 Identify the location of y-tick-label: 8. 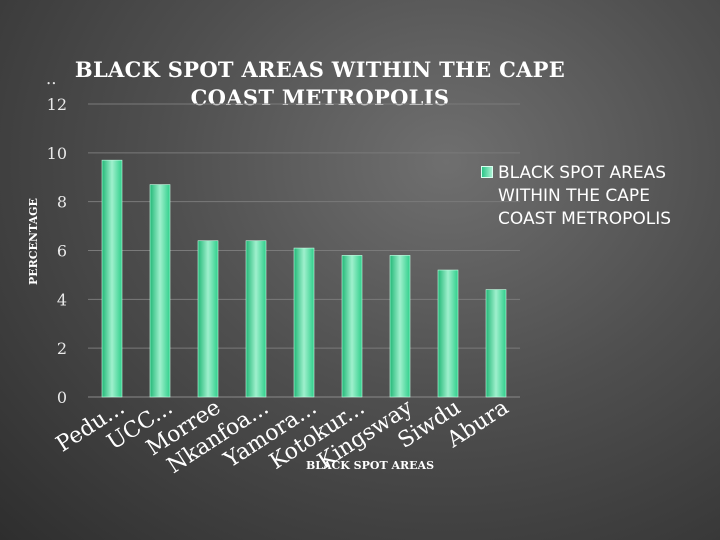
(62, 202).